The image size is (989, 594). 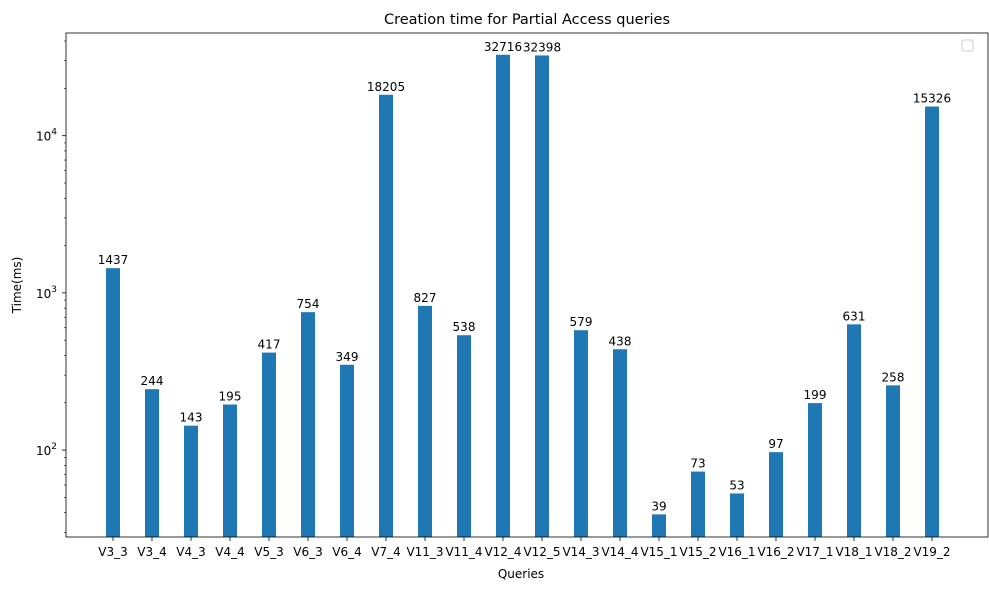 What do you see at coordinates (46, 450) in the screenshot?
I see `y-tick-label: 10²` at bounding box center [46, 450].